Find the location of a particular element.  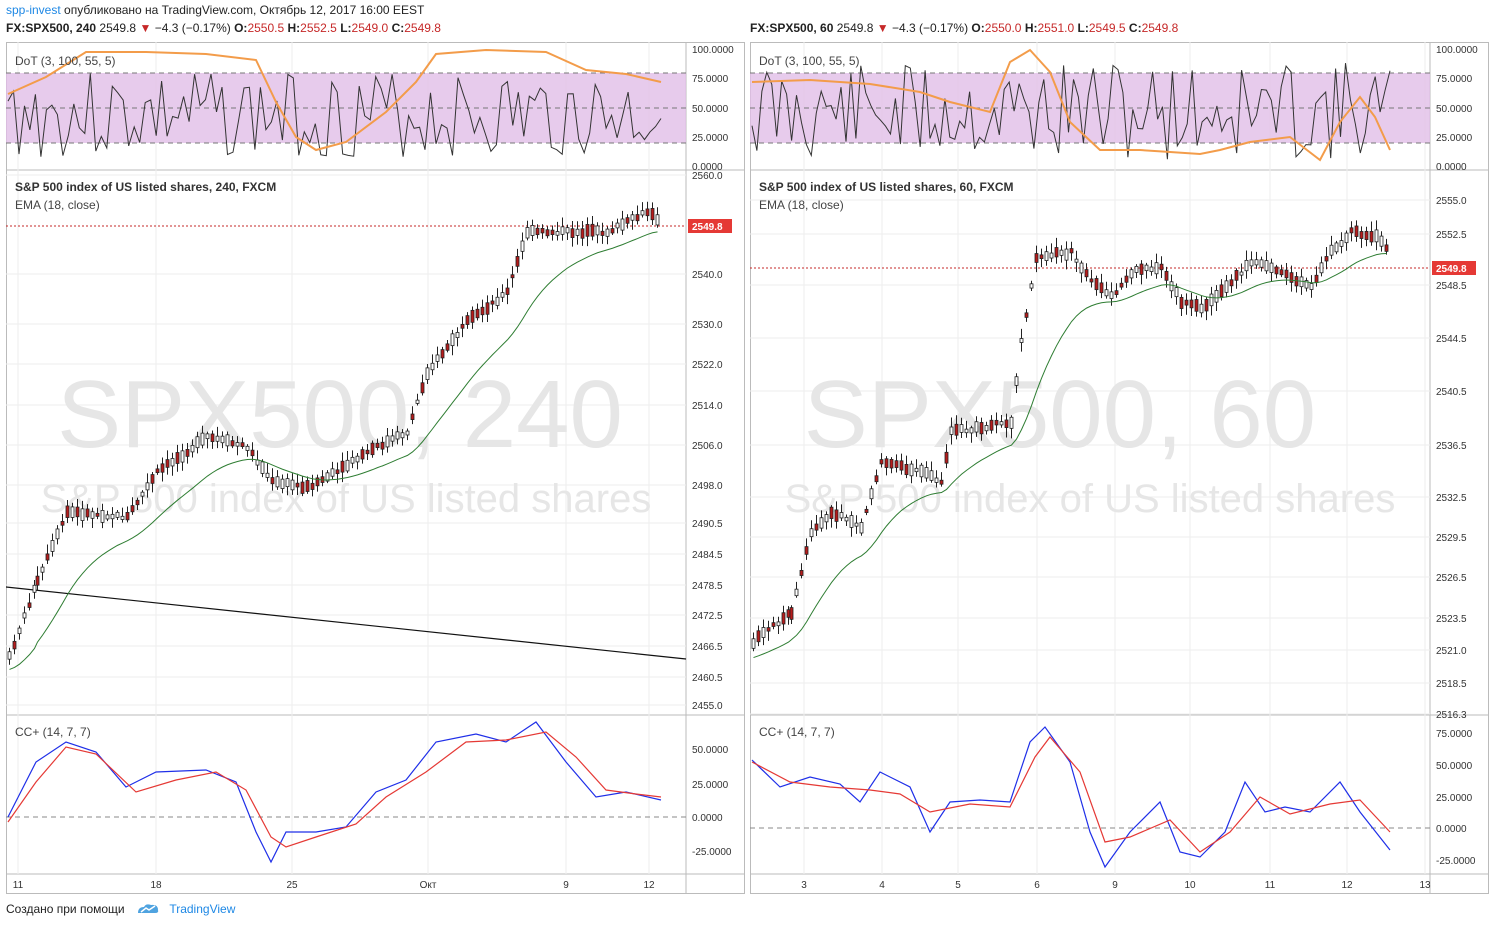

price-badge is located at coordinates (710, 226).